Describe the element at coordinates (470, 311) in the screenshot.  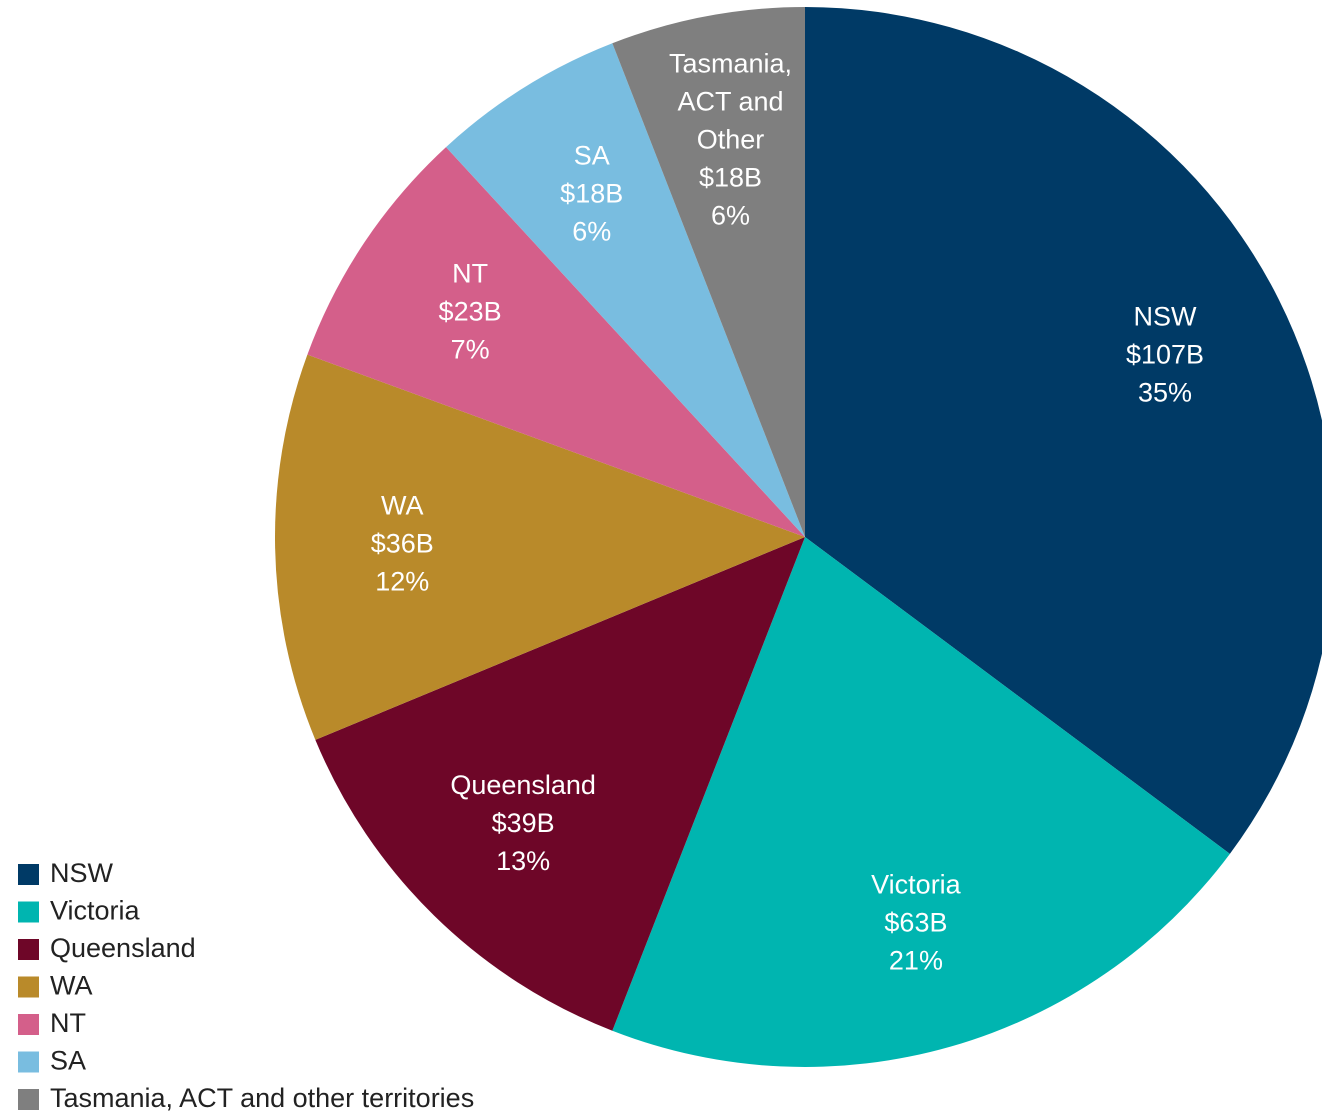
I see `slice-label: $23B` at that location.